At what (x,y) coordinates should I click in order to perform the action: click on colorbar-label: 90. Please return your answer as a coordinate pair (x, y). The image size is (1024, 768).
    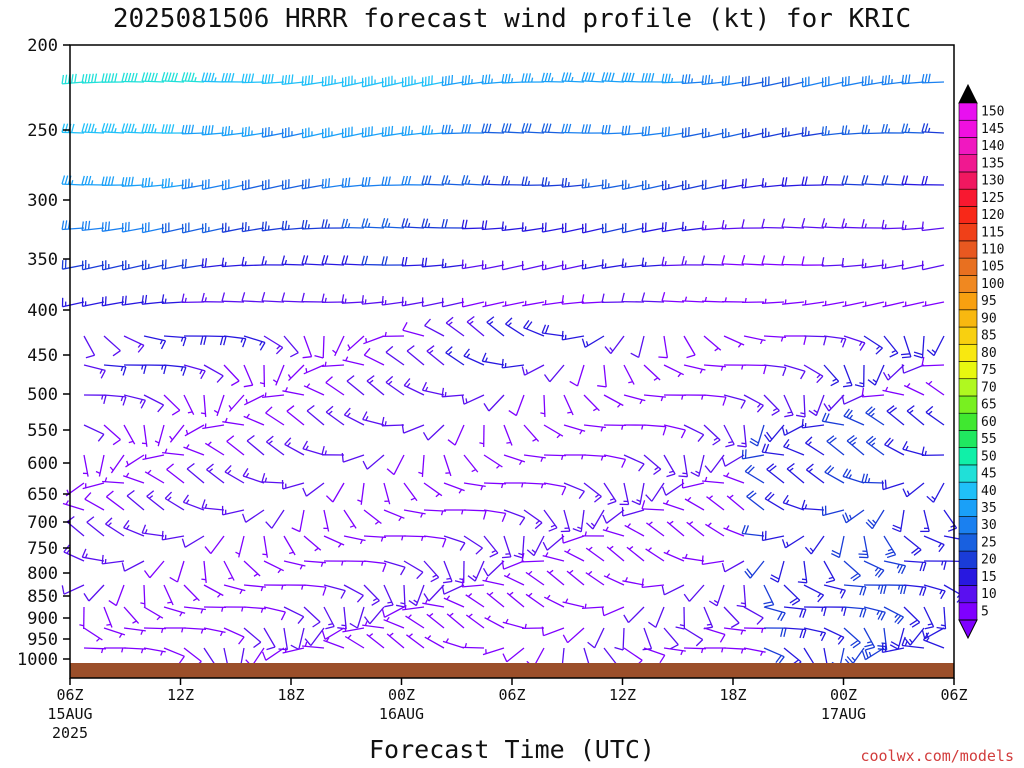
    Looking at the image, I should click on (989, 318).